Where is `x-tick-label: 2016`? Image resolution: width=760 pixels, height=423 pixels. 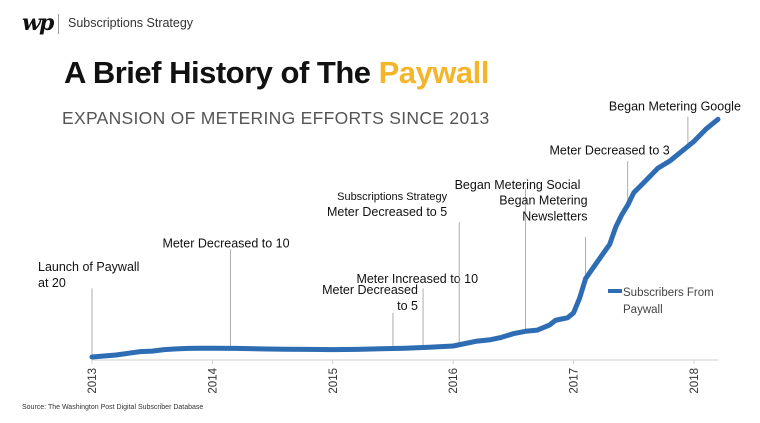
x-tick-label: 2016 is located at coordinates (454, 381).